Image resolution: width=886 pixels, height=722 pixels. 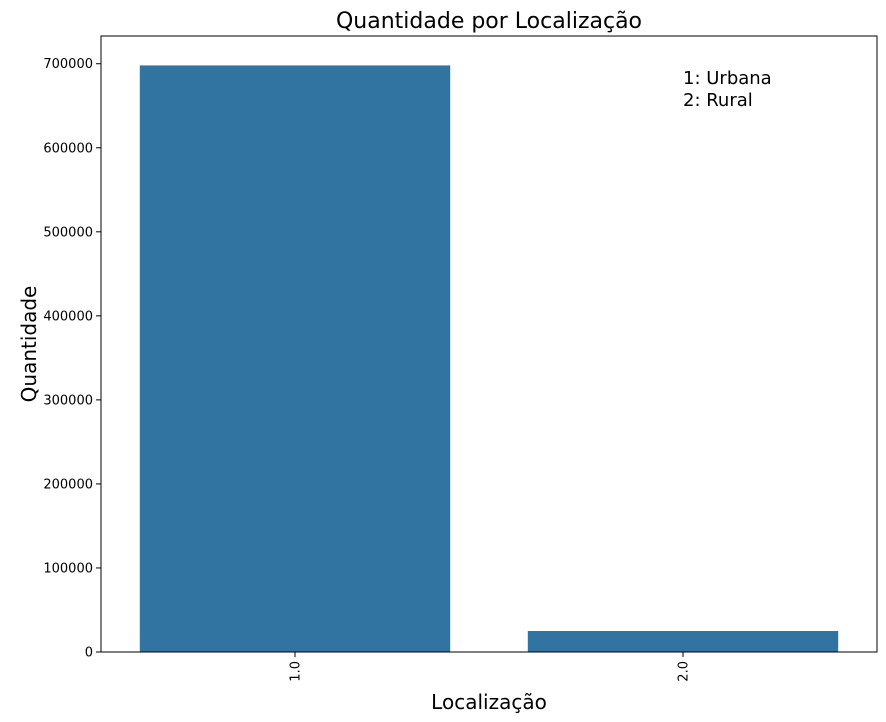 I want to click on x-tick-label-1: 2.0, so click(x=684, y=671).